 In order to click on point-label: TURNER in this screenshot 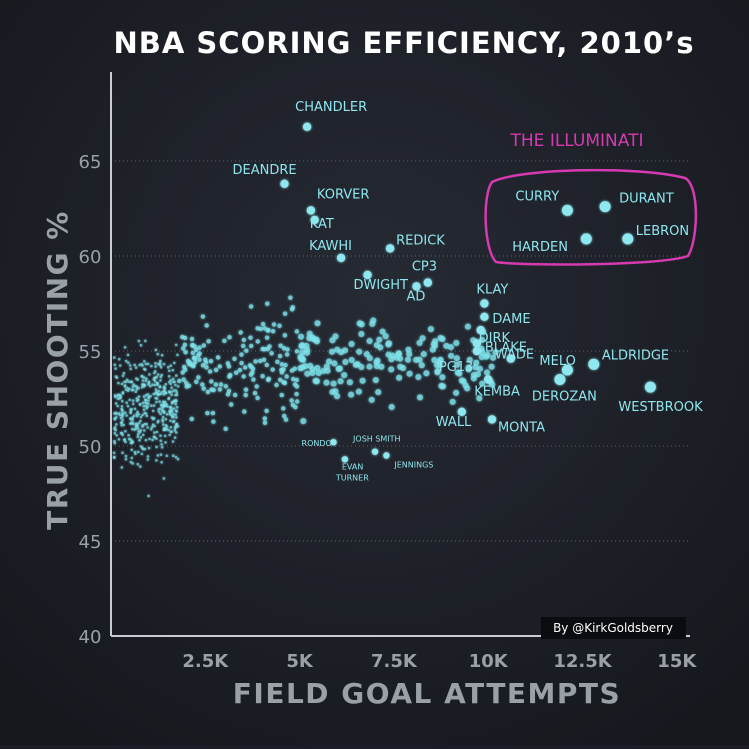, I will do `click(352, 477)`.